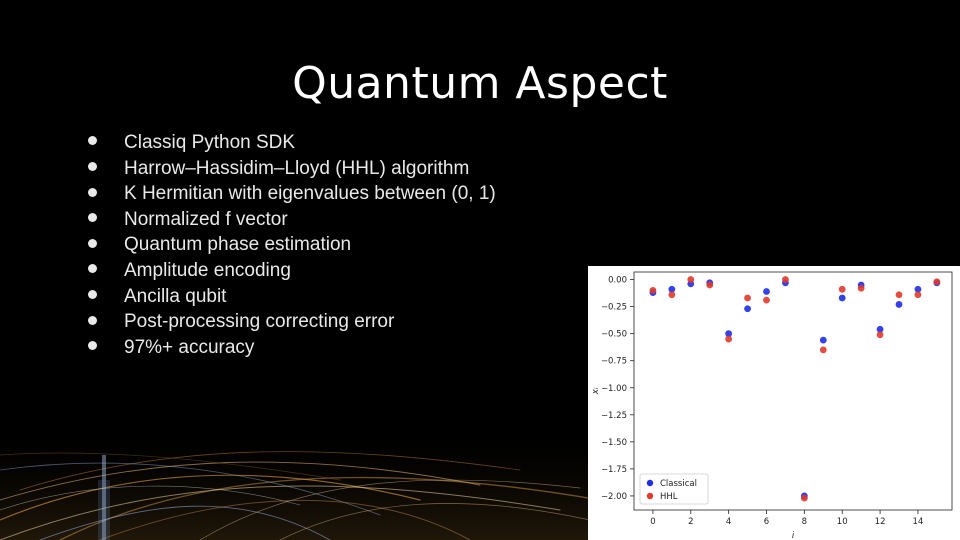 The width and height of the screenshot is (960, 540). Describe the element at coordinates (614, 497) in the screenshot. I see `y-tick-label: −2.00` at that location.